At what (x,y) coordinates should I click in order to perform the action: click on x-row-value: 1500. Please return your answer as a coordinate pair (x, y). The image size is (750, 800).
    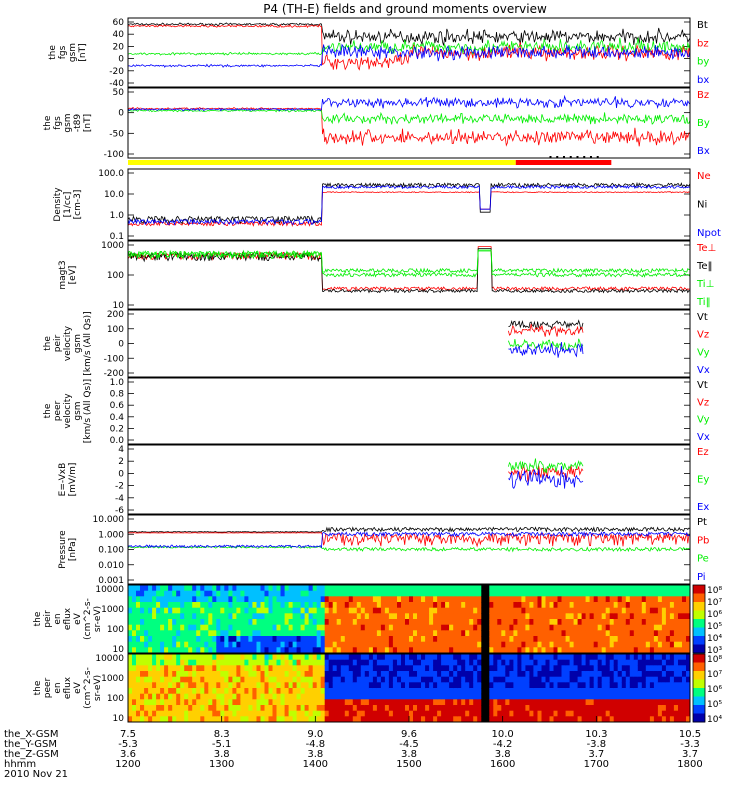
    Looking at the image, I should click on (408, 764).